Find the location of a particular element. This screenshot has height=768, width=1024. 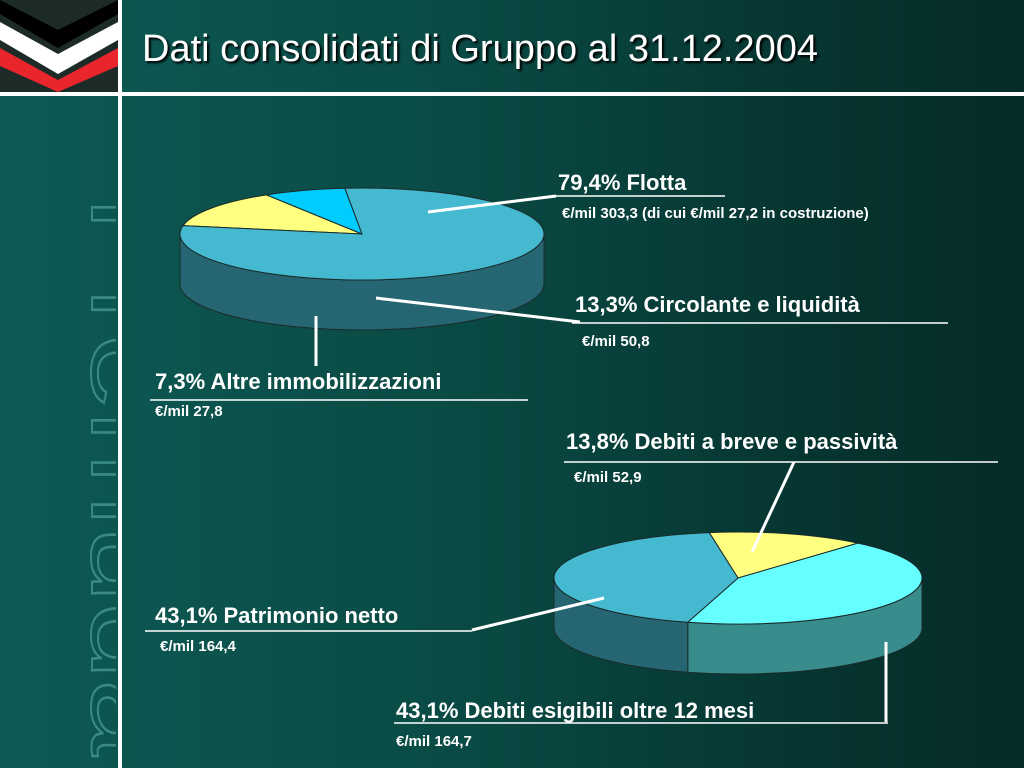

logo-white-chevron is located at coordinates (59, 48).